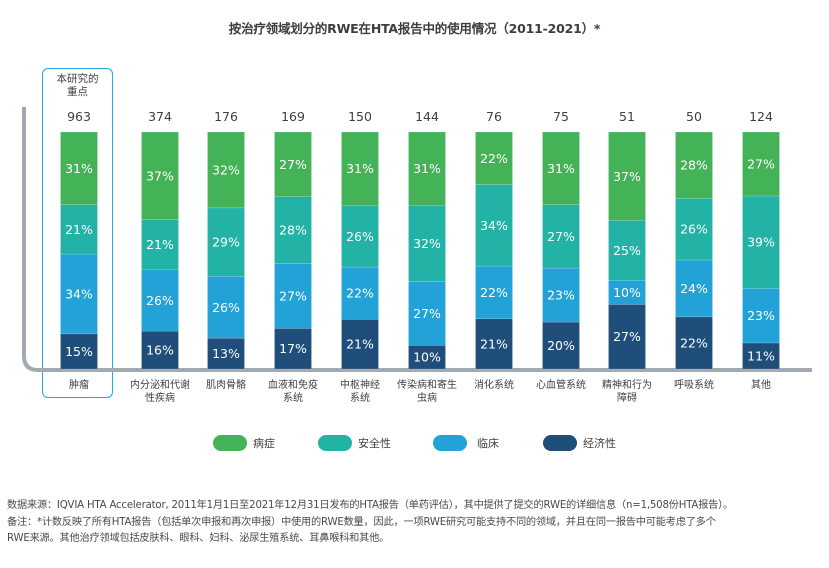 The image size is (829, 568). Describe the element at coordinates (226, 384) in the screenshot. I see `x-tick-label: 肌肉骨骼` at that location.